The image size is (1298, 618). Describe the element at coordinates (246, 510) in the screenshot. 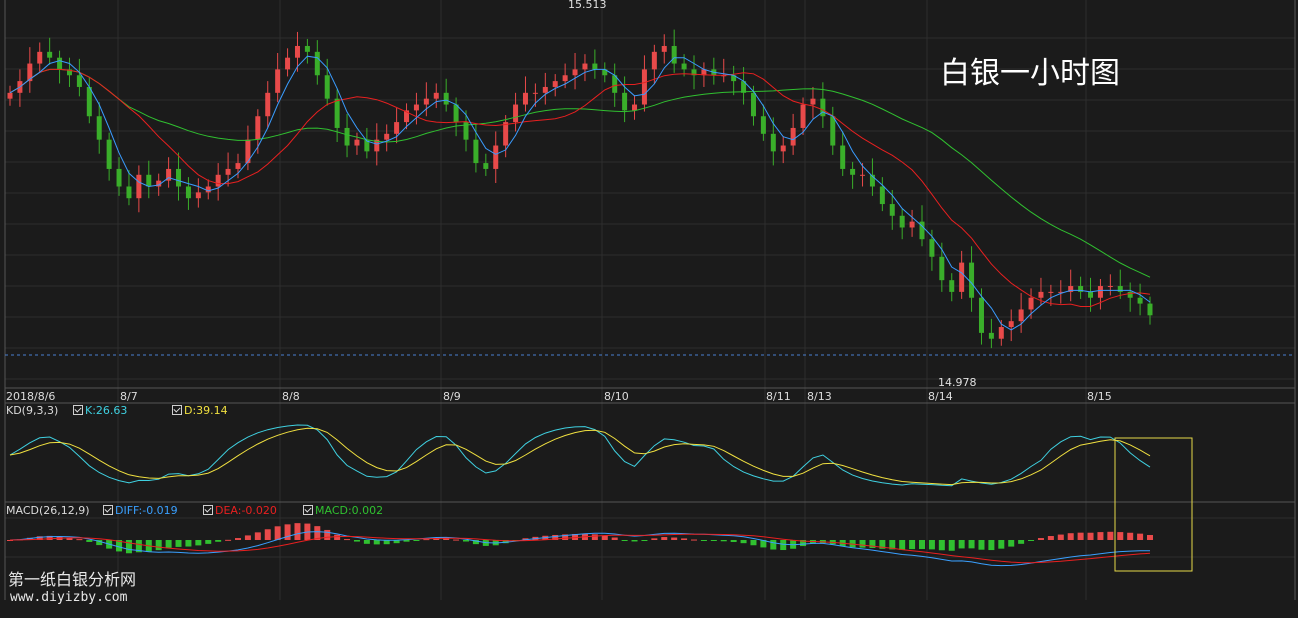

I see `macd-dea-value: DEA:-0.020` at that location.